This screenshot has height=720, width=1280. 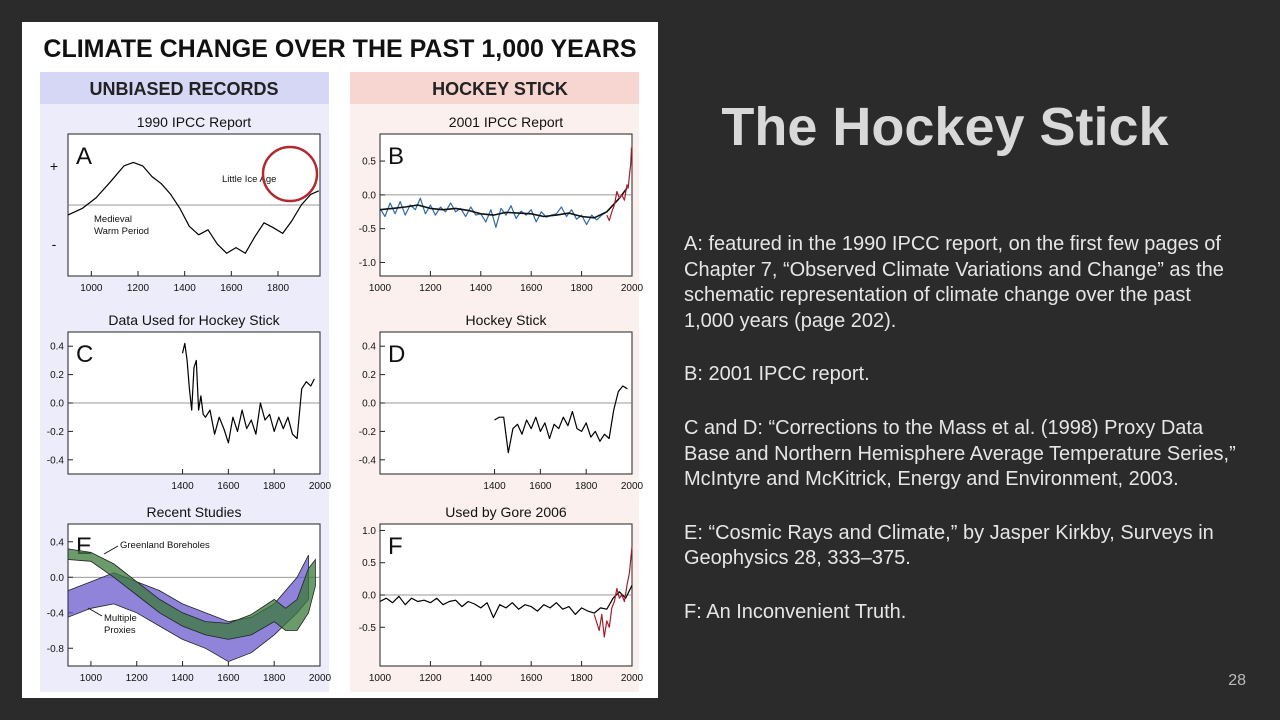 I want to click on note-b: B: 2001 IPCC report., so click(x=777, y=374).